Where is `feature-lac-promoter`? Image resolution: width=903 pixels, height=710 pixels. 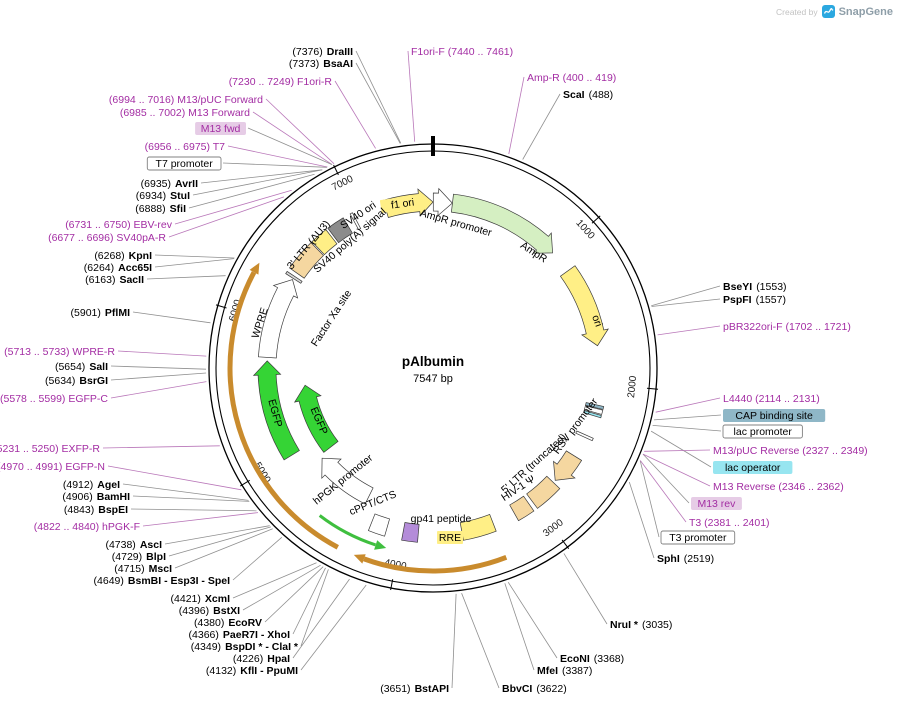
feature-lac-promoter is located at coordinates (593, 410).